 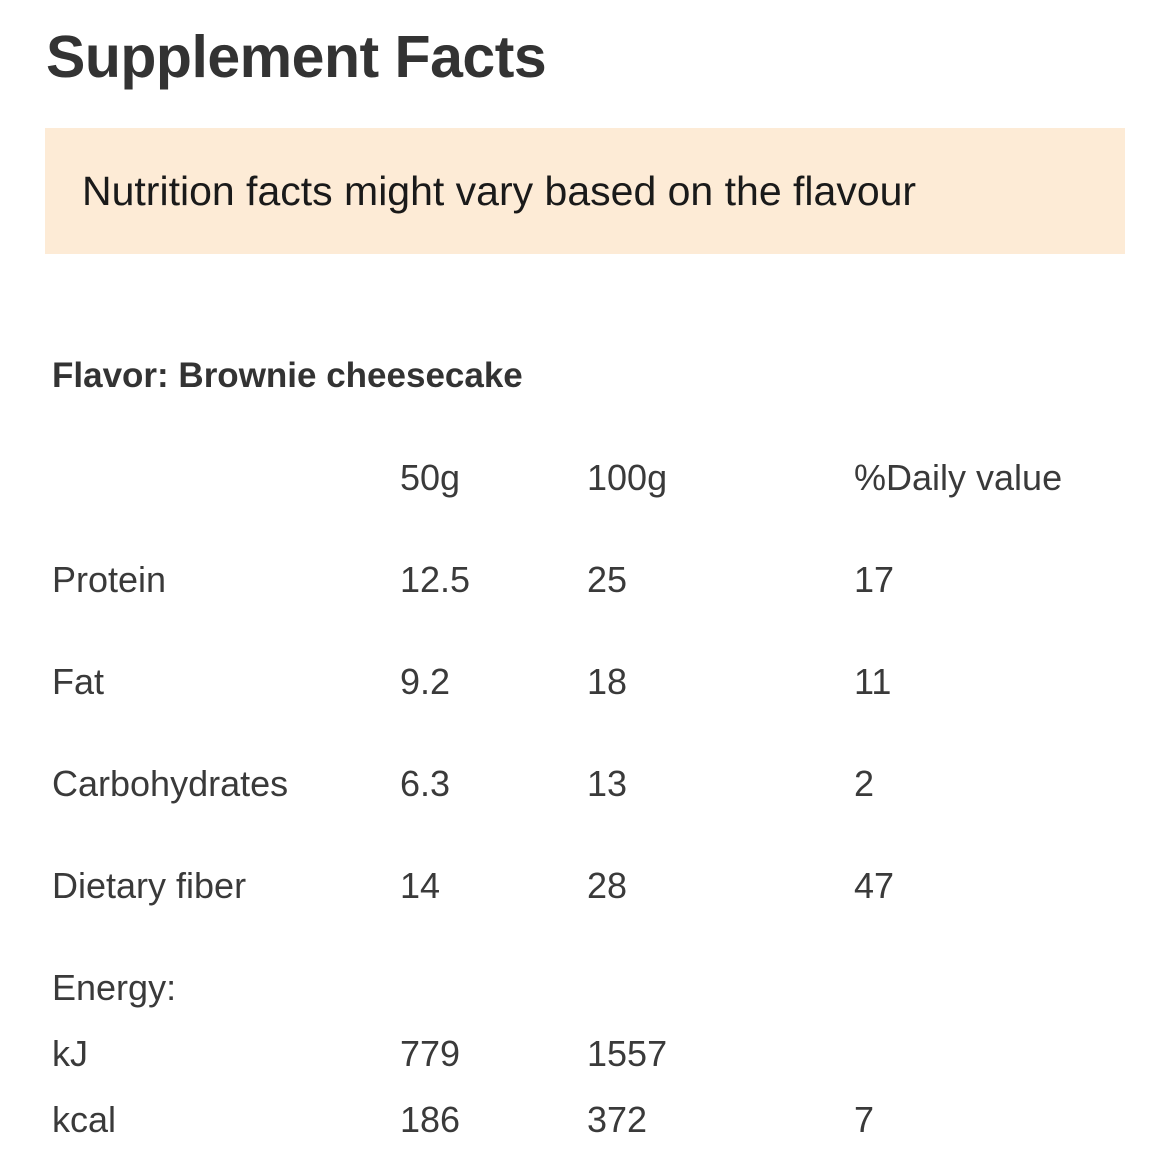 I want to click on header-daily-value: %Daily value, so click(x=958, y=477).